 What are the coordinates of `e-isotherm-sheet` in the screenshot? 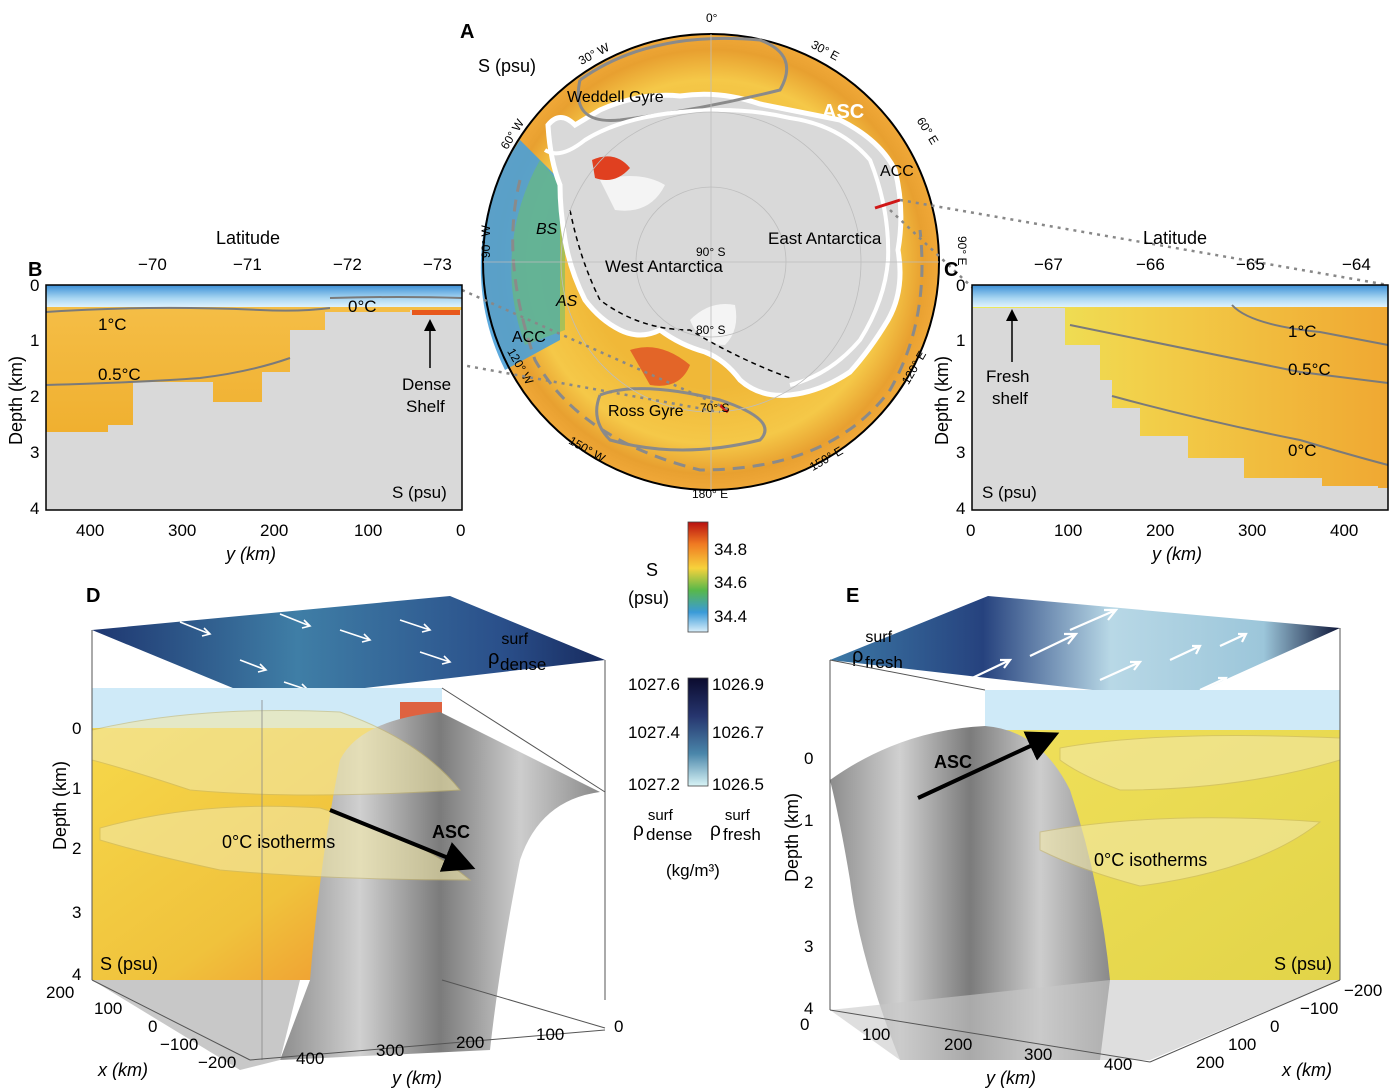 It's located at (1200, 763).